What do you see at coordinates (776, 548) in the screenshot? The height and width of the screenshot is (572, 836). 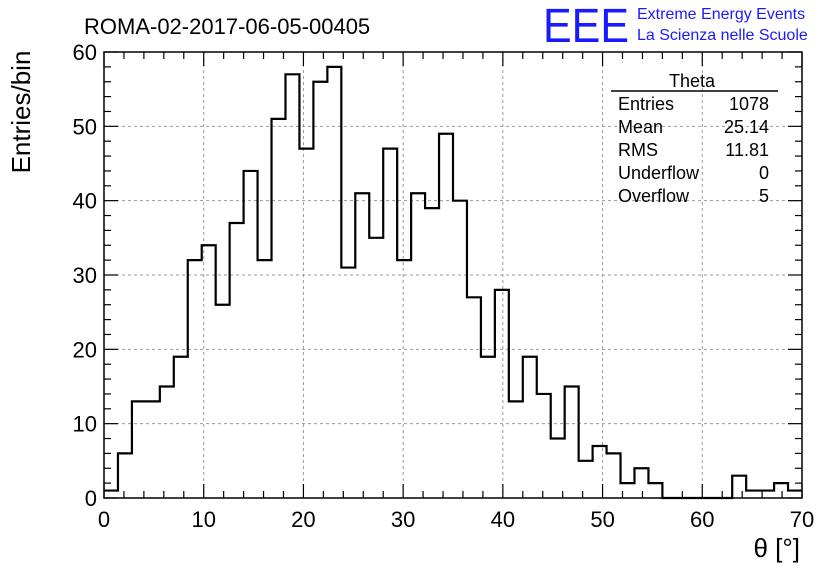 I see `x-axis-label: θ [°]` at bounding box center [776, 548].